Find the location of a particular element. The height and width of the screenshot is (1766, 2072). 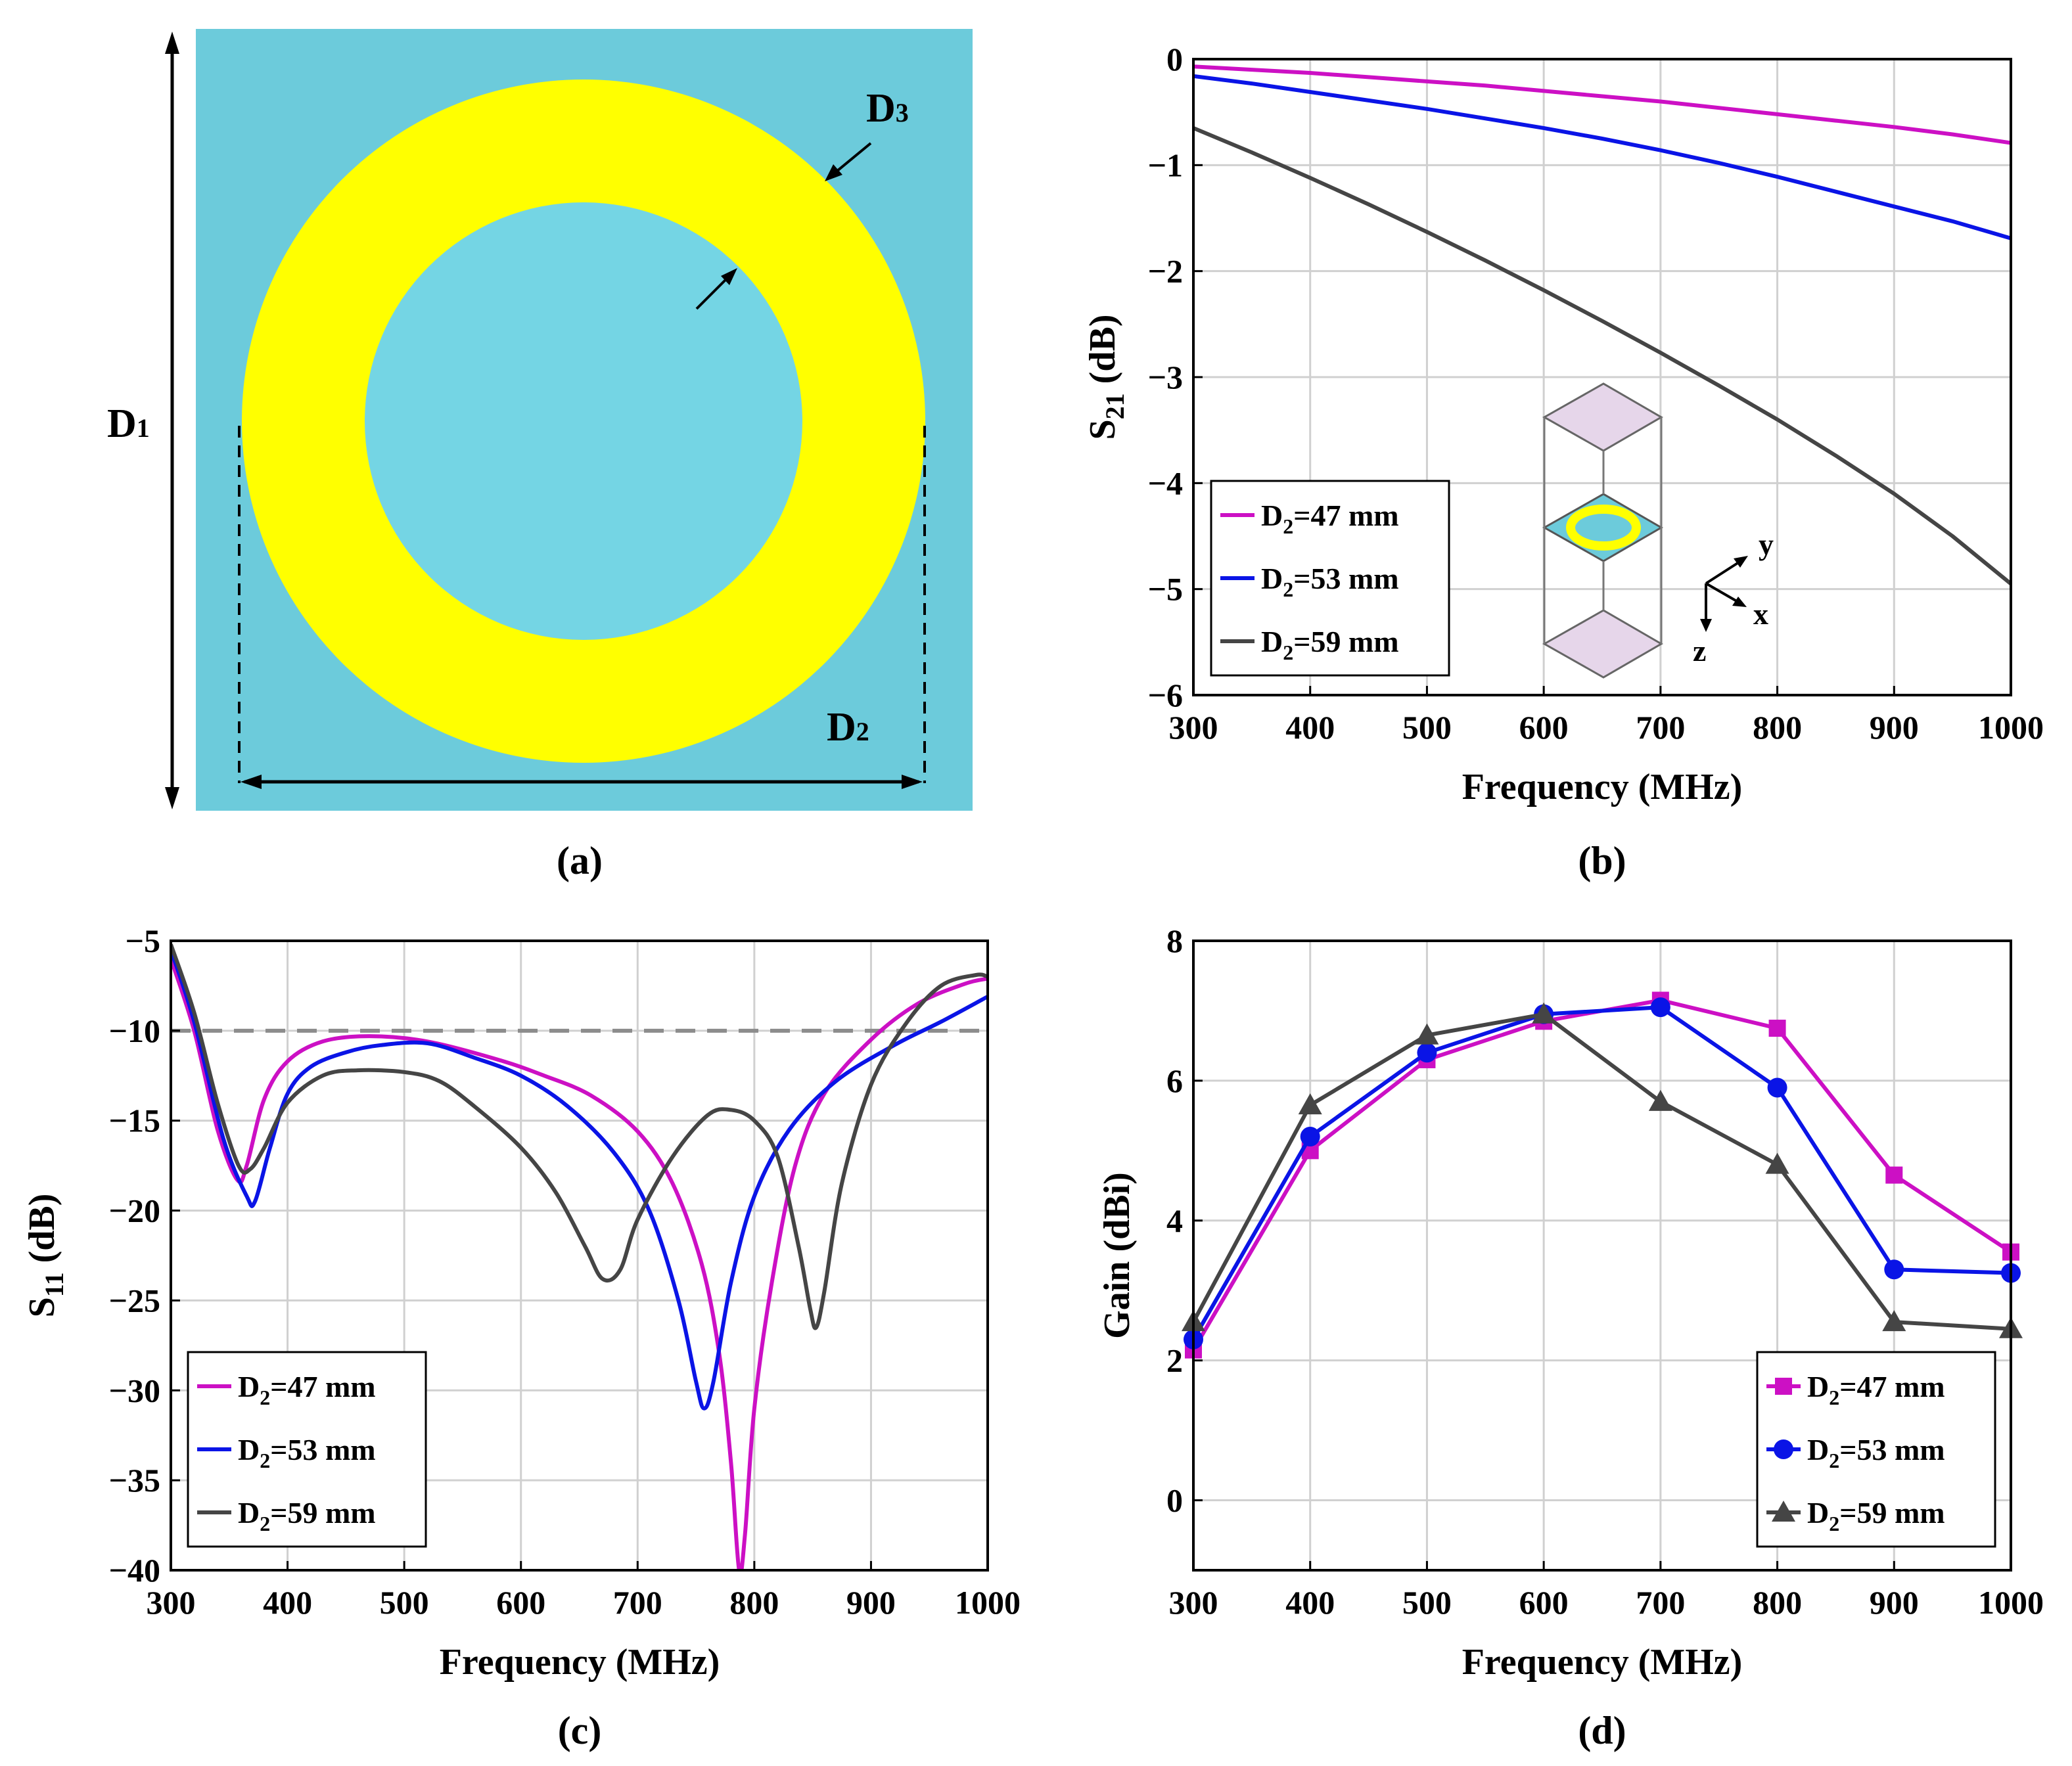

legend-c-label-1: D2=53 mm is located at coordinates (307, 1452).